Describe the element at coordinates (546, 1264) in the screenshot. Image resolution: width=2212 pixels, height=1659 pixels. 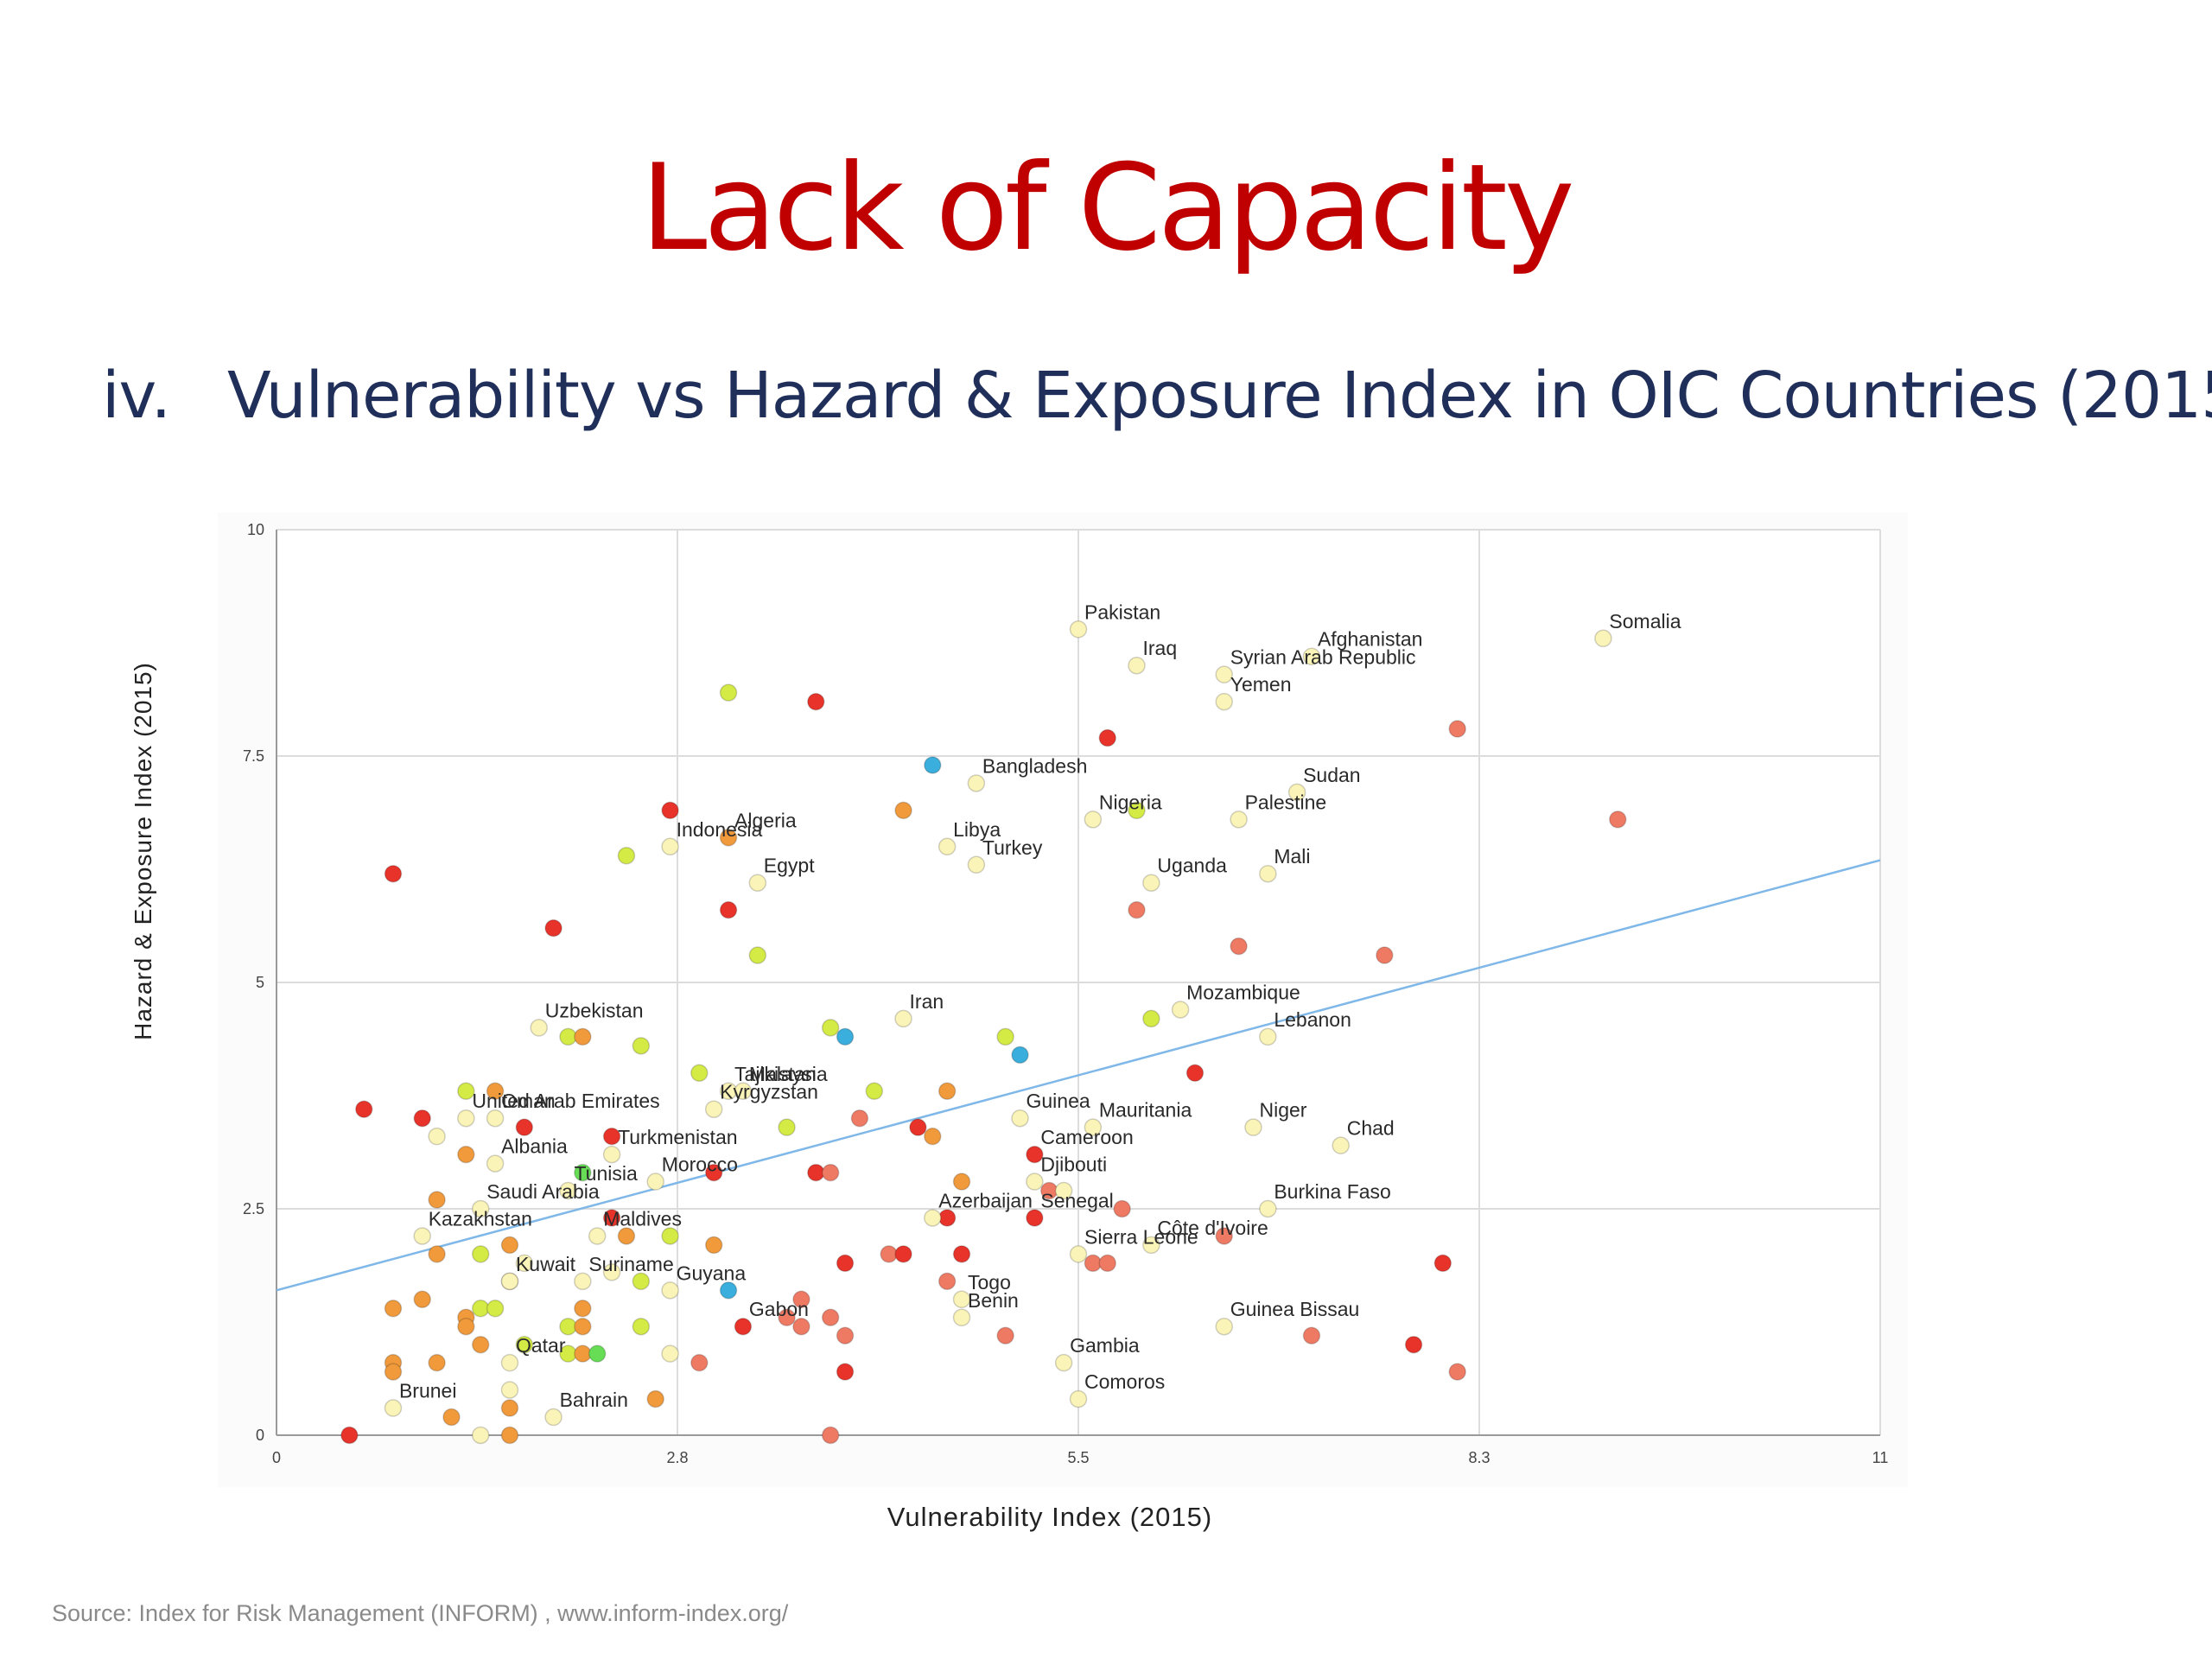
I see `point-label: Kuwait` at that location.